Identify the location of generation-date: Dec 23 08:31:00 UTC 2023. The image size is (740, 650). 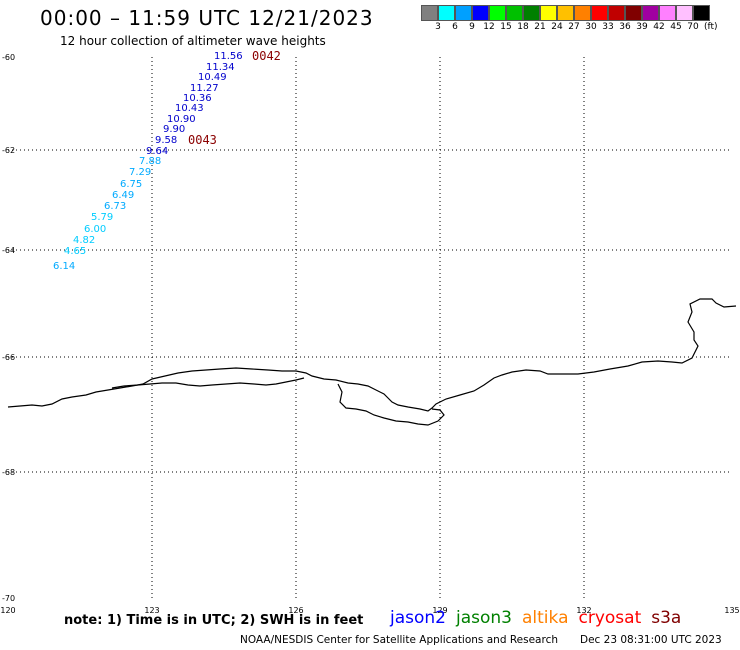
(651, 640).